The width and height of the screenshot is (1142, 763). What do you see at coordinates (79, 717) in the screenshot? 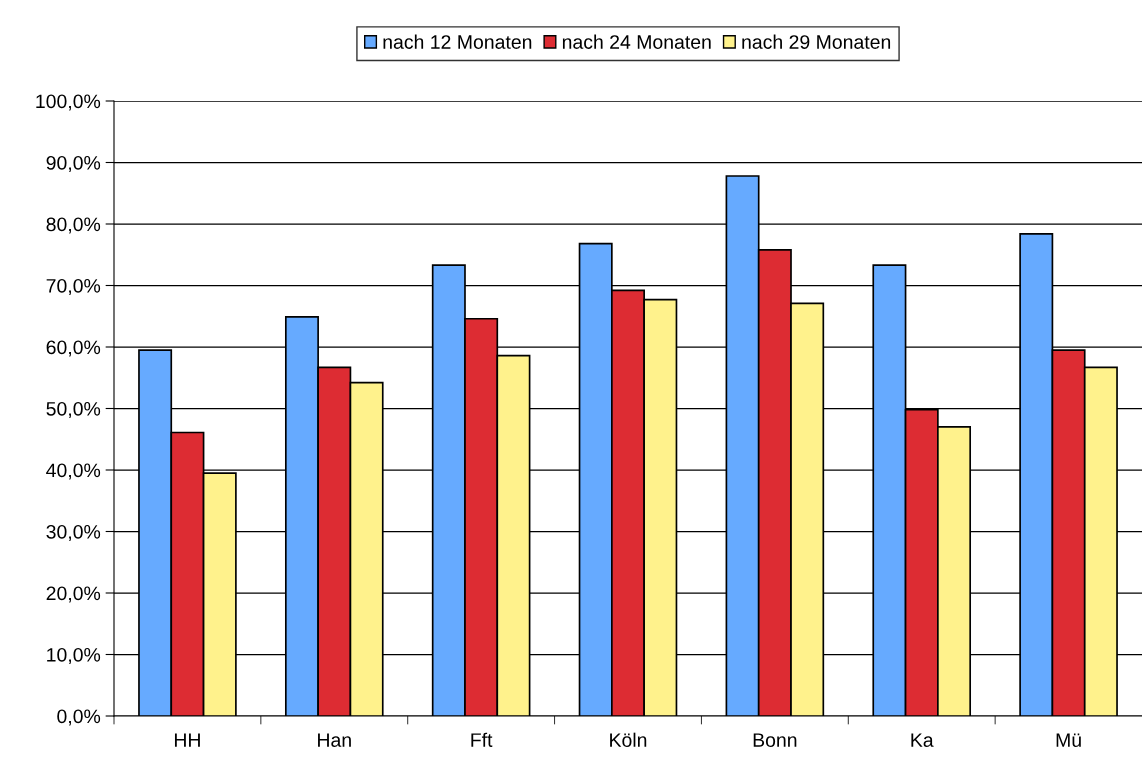
I see `y-tick-label: 0,0%` at bounding box center [79, 717].